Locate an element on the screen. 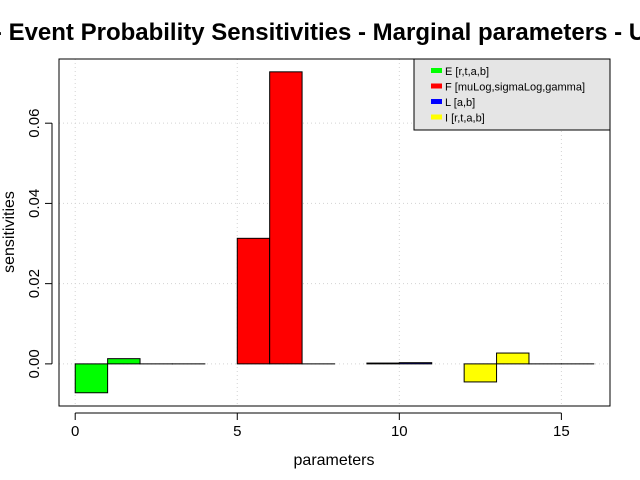  legend-label: E [r,t,a,b] is located at coordinates (467, 72).